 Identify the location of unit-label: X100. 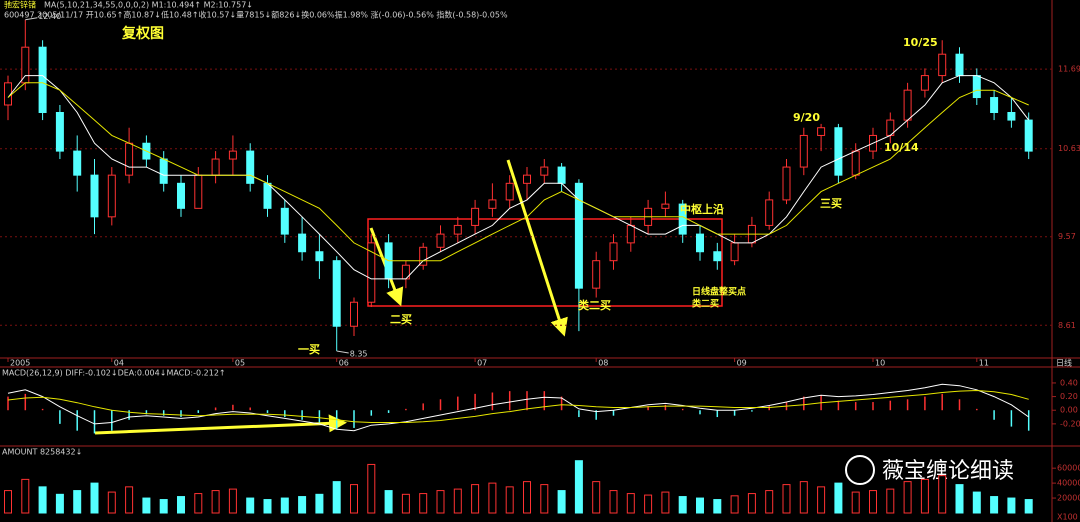
(1067, 517).